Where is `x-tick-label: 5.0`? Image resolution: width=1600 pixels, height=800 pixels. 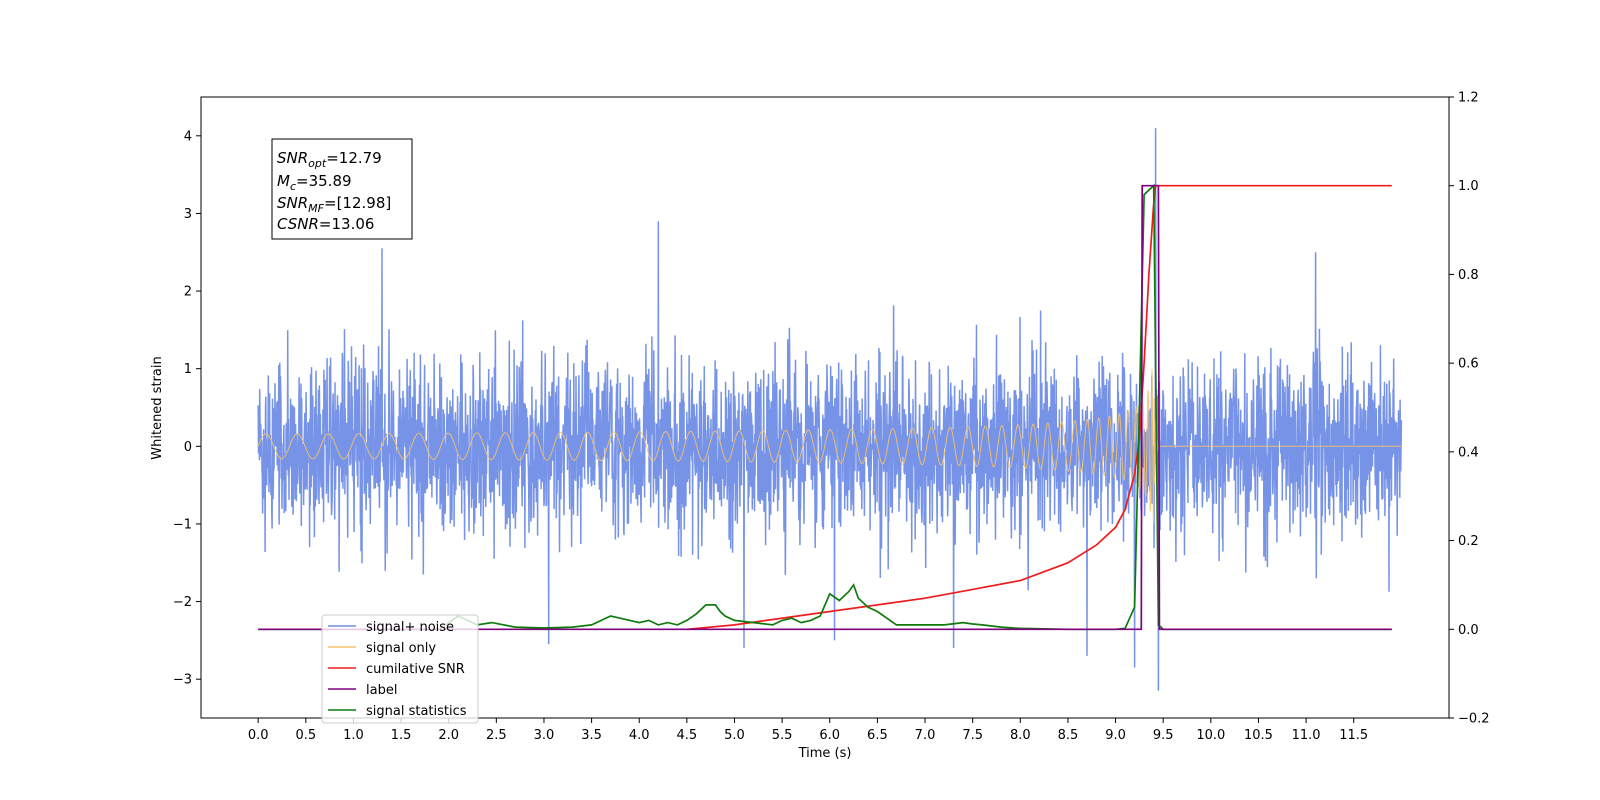 x-tick-label: 5.0 is located at coordinates (734, 735).